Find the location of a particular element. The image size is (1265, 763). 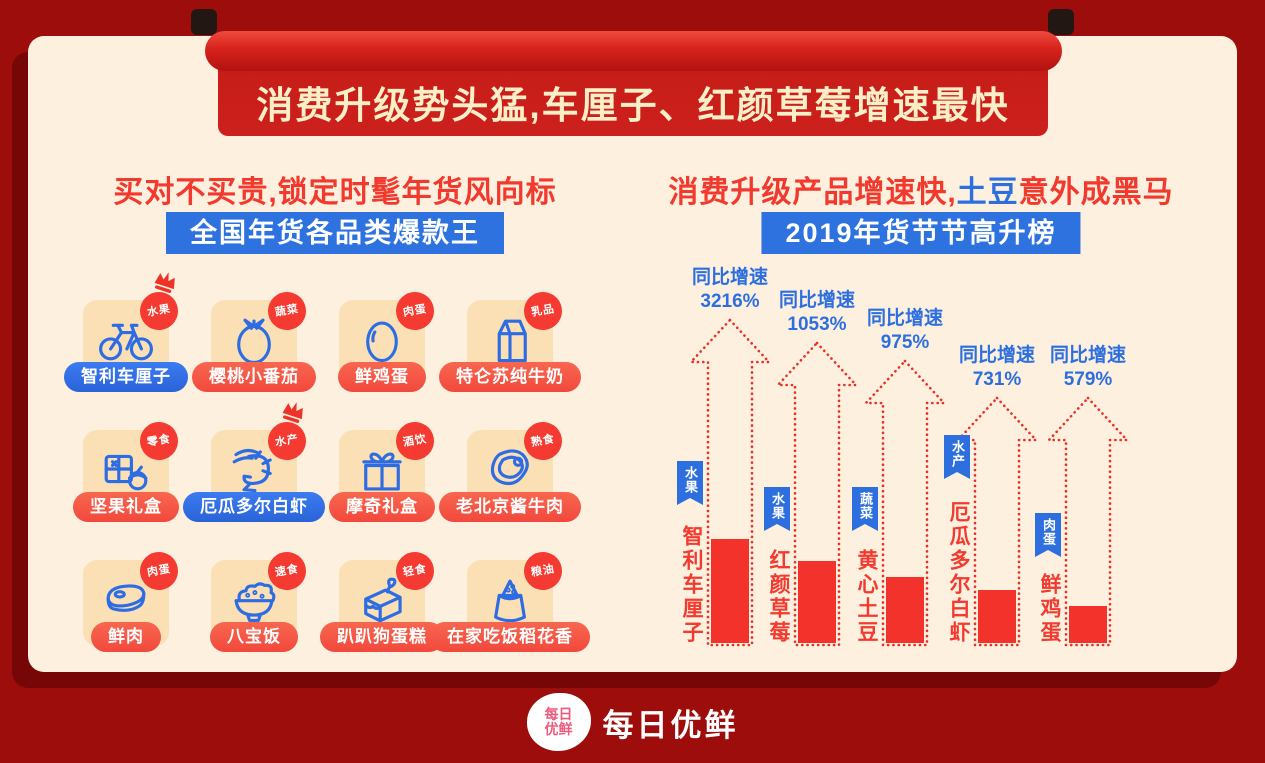

product-label-pill: 厄瓜多尔白虾 is located at coordinates (254, 507).